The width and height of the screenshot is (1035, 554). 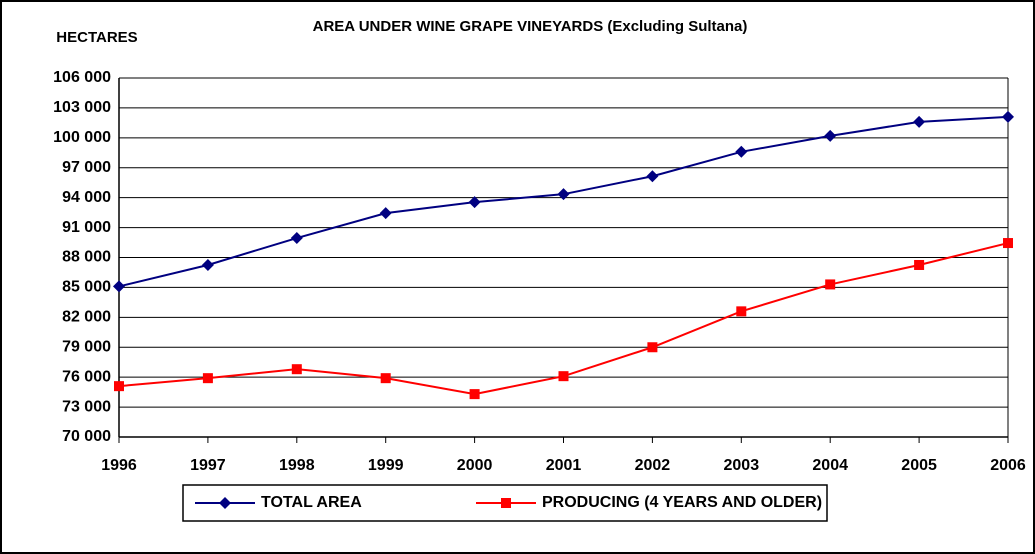 I want to click on x-tick-label: 1999, so click(x=386, y=465).